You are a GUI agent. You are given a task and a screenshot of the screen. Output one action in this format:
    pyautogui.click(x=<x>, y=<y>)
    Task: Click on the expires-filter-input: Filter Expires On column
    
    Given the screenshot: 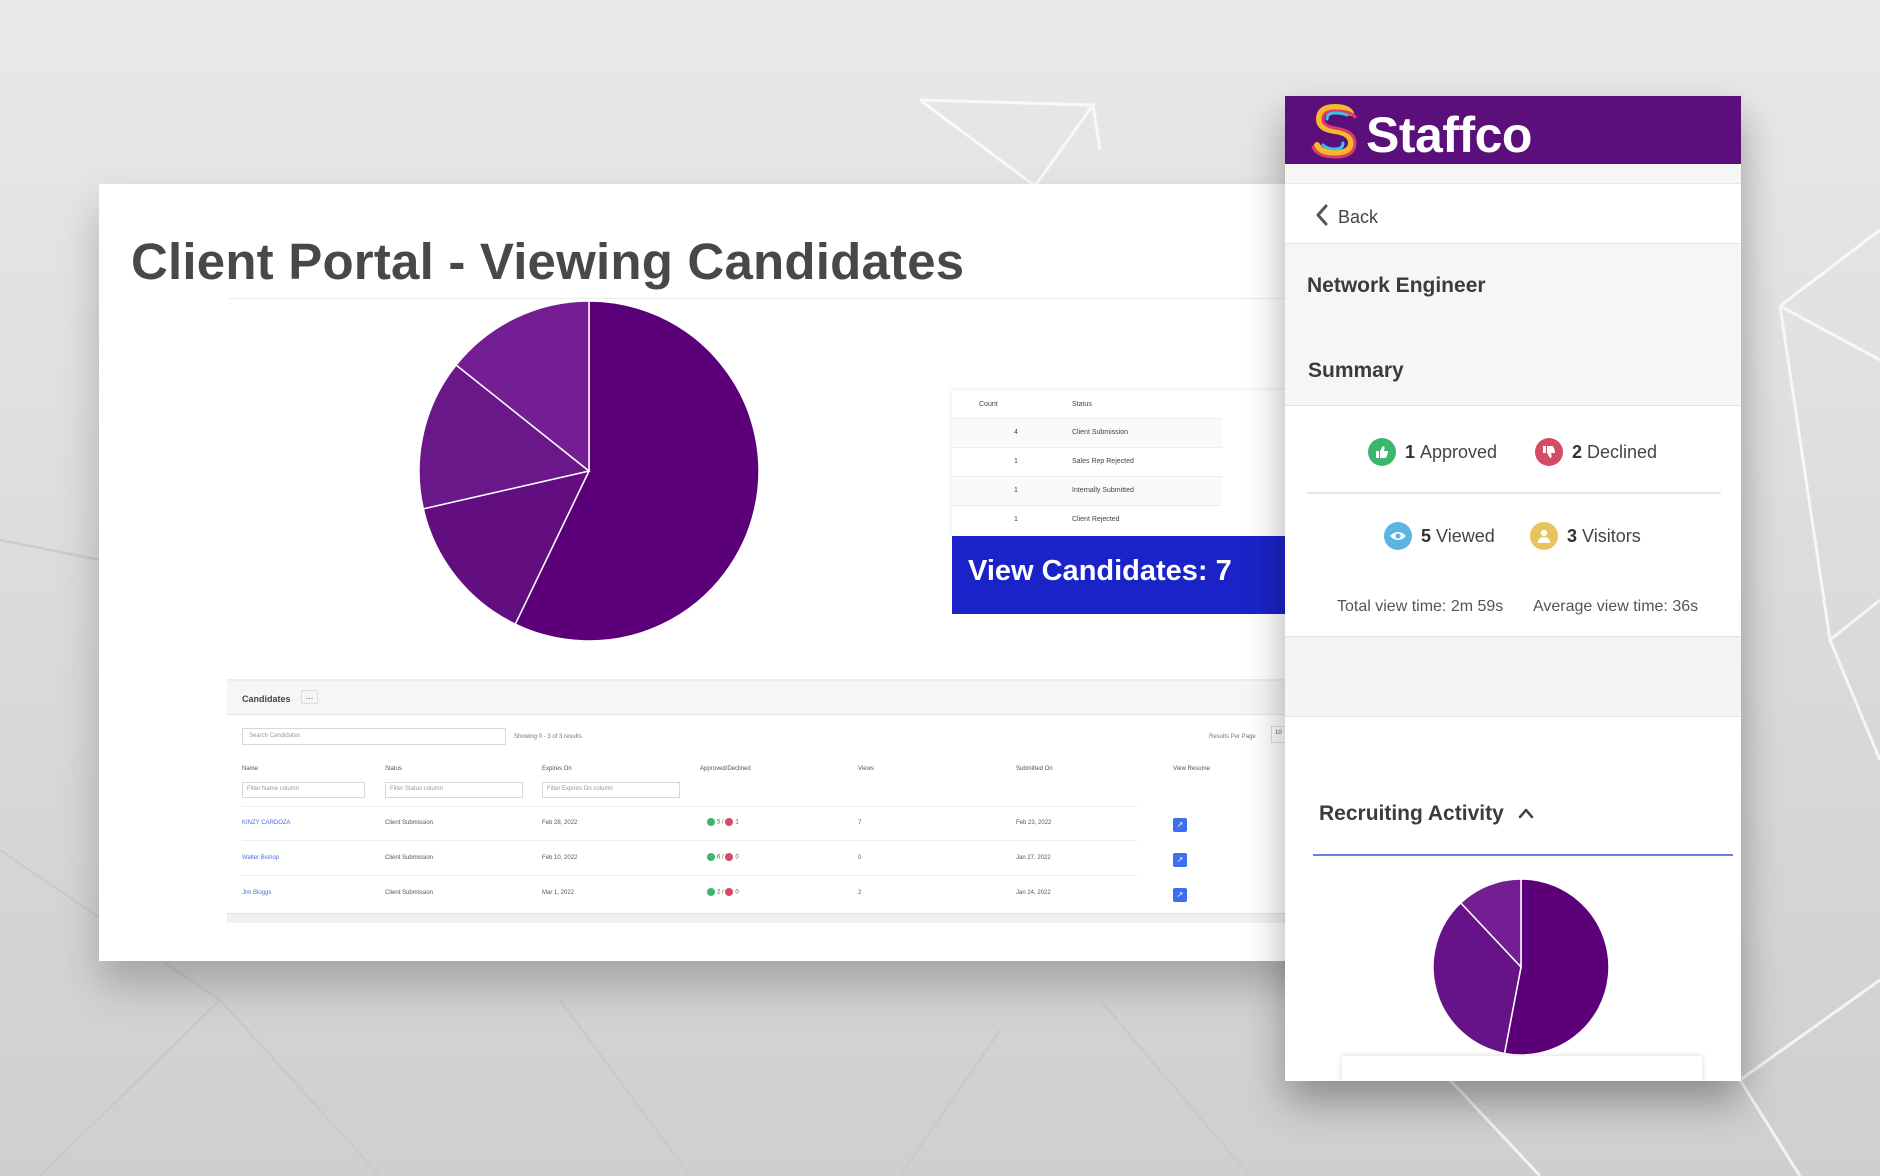 What is the action you would take?
    pyautogui.click(x=611, y=790)
    